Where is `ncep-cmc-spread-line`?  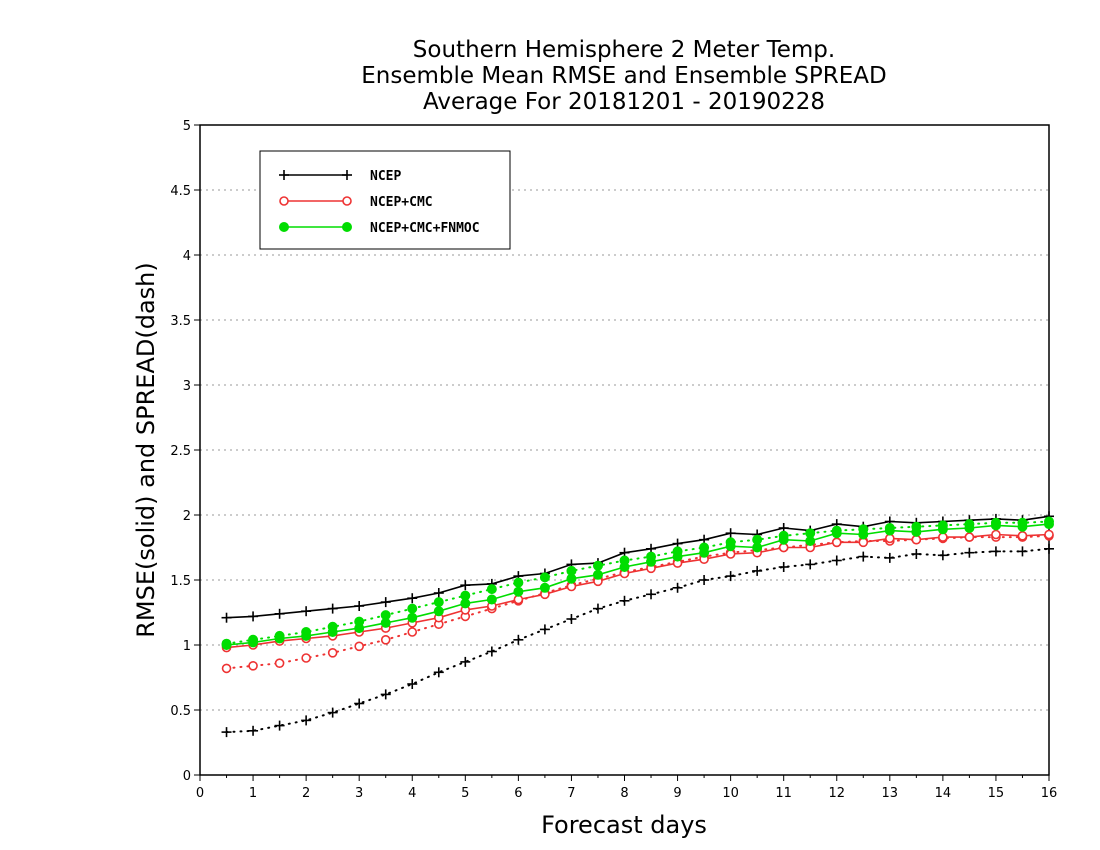
ncep-cmc-spread-line is located at coordinates (637, 602).